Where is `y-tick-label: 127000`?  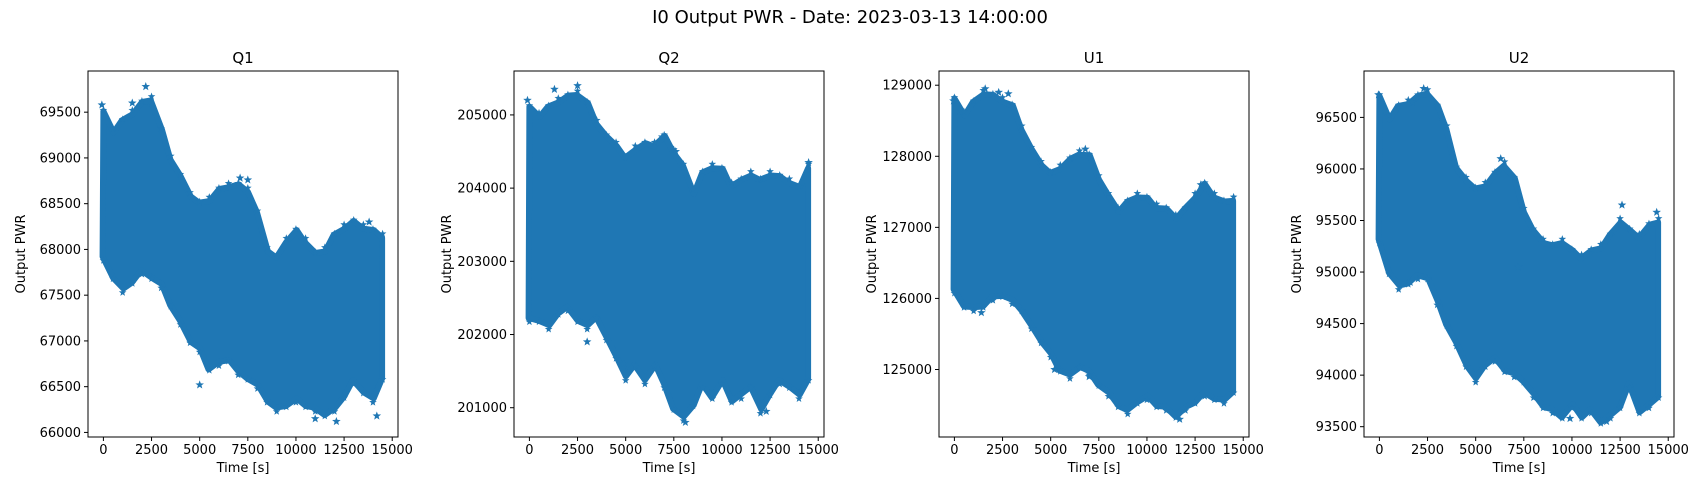
y-tick-label: 127000 is located at coordinates (907, 228).